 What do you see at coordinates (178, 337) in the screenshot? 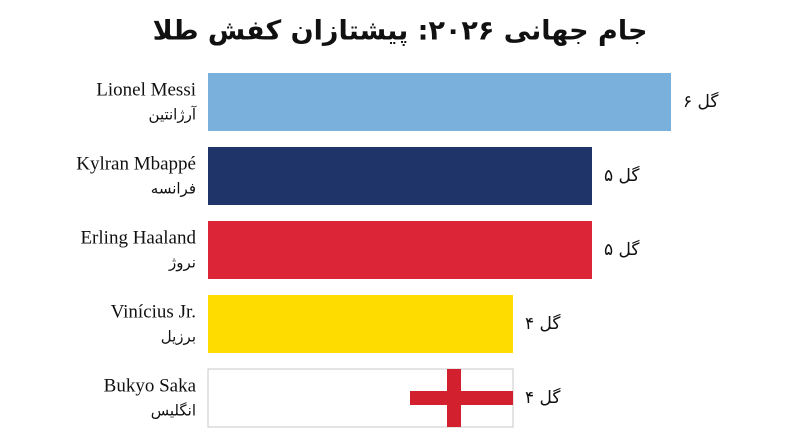
I see `country-label: برزیل` at bounding box center [178, 337].